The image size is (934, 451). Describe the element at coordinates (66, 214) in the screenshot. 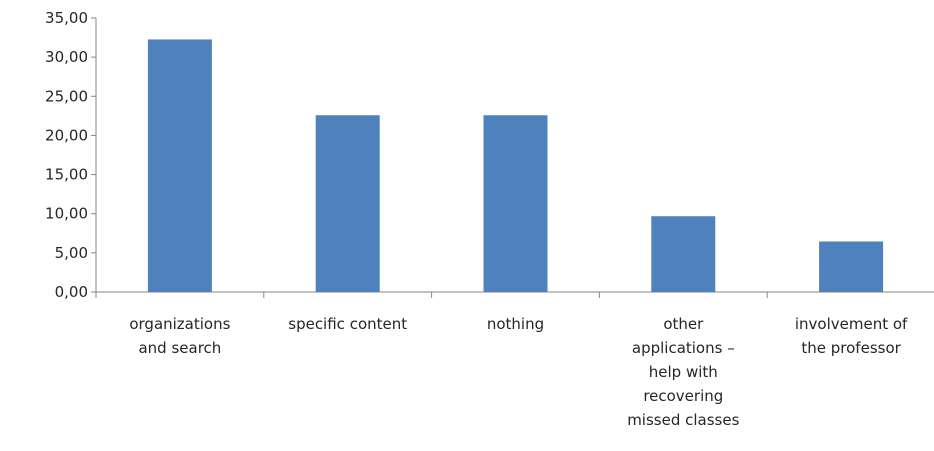

I see `y-tick-label: 10,00` at that location.